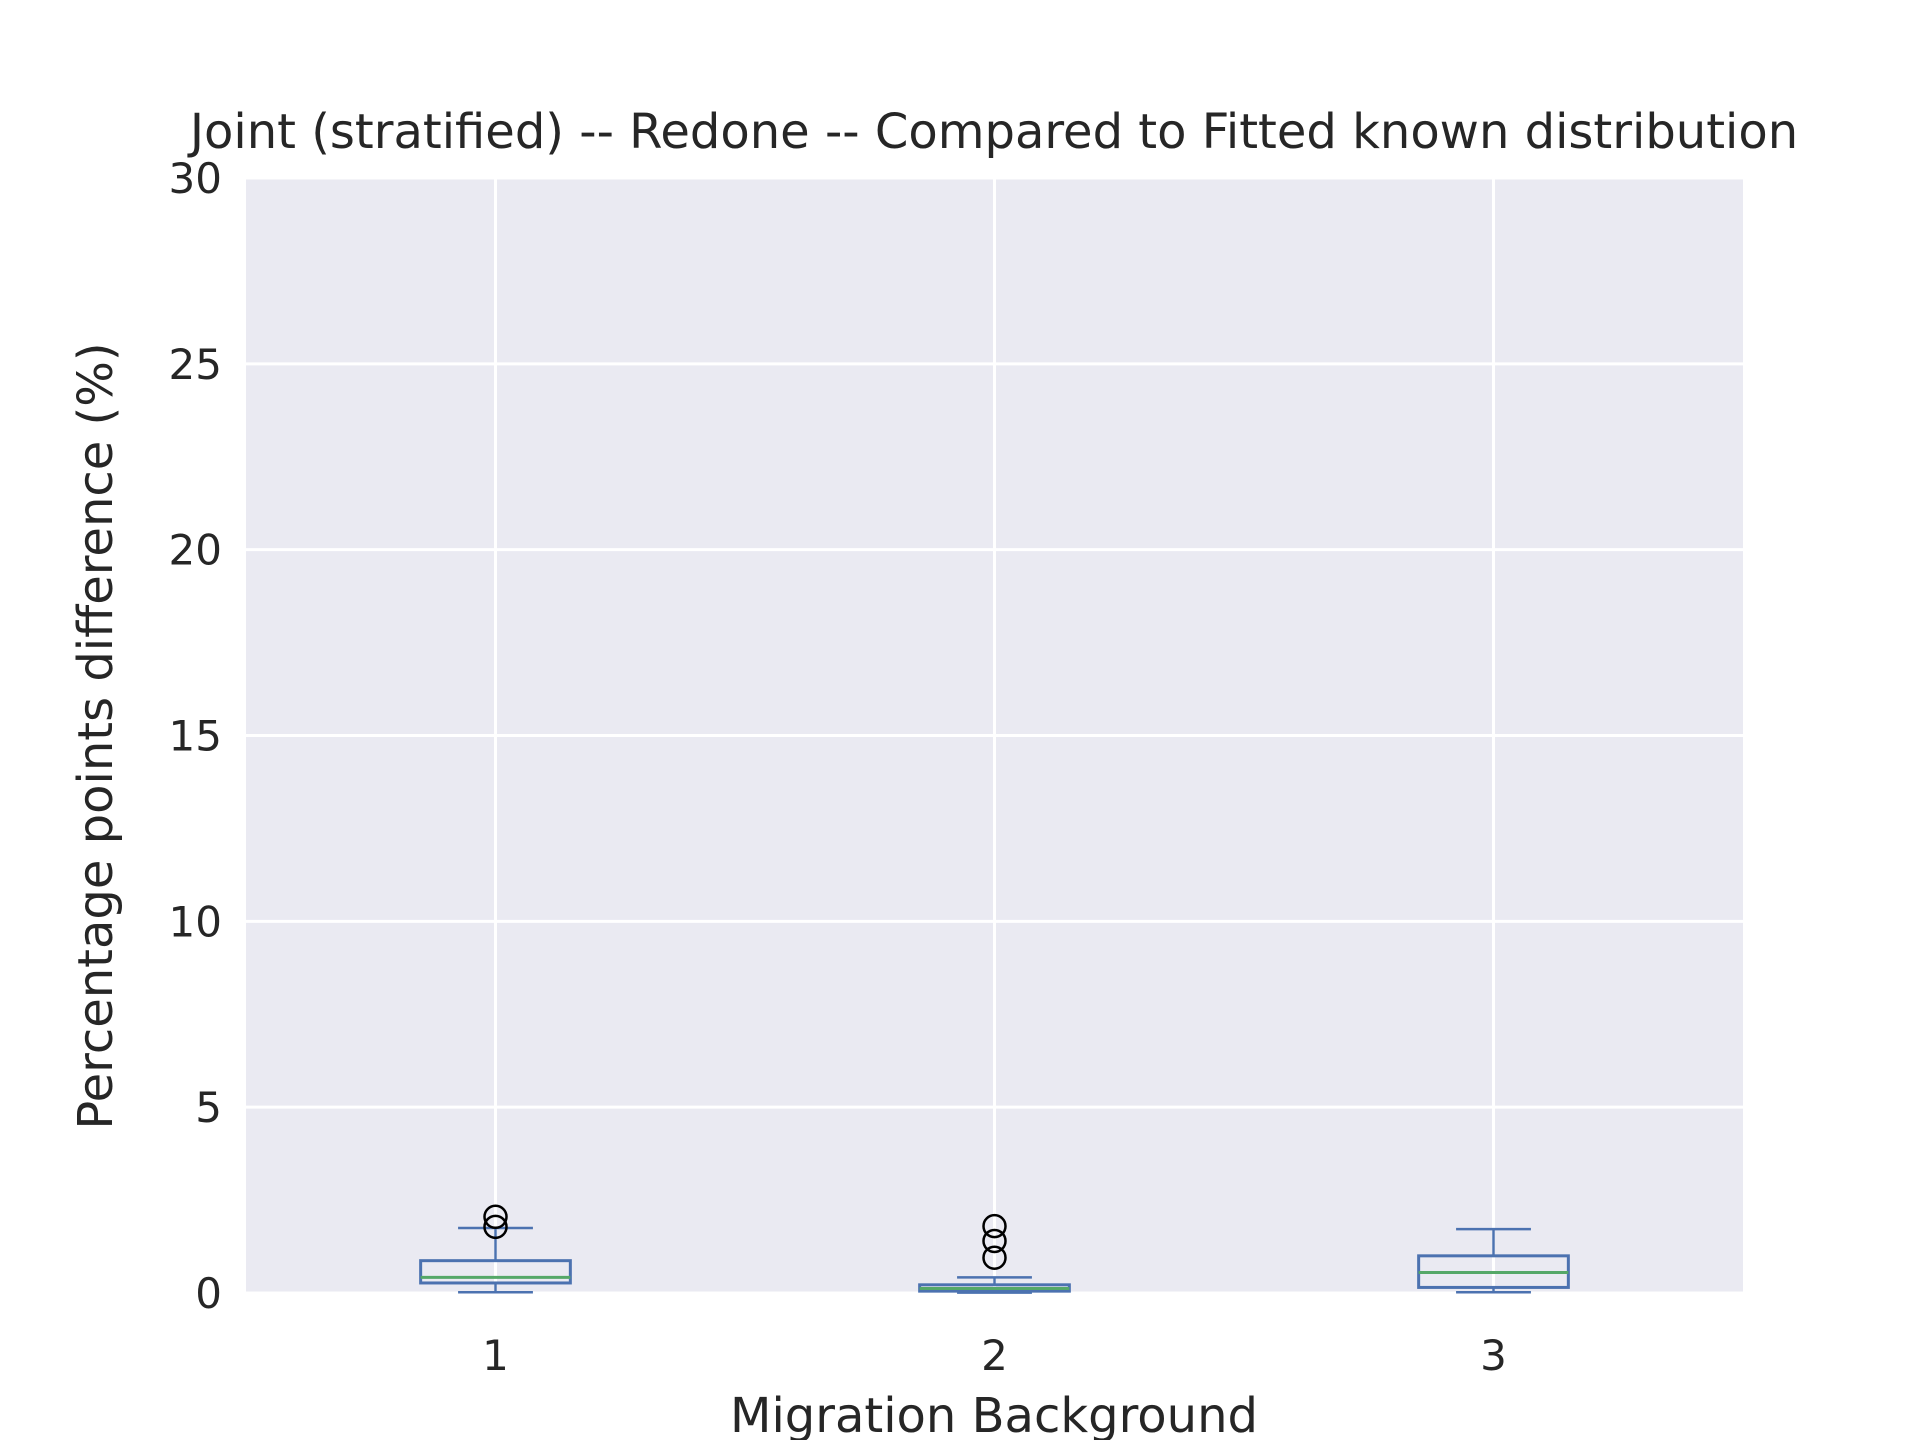 This screenshot has width=1920, height=1440. I want to click on y-tick-label: 5, so click(208, 1107).